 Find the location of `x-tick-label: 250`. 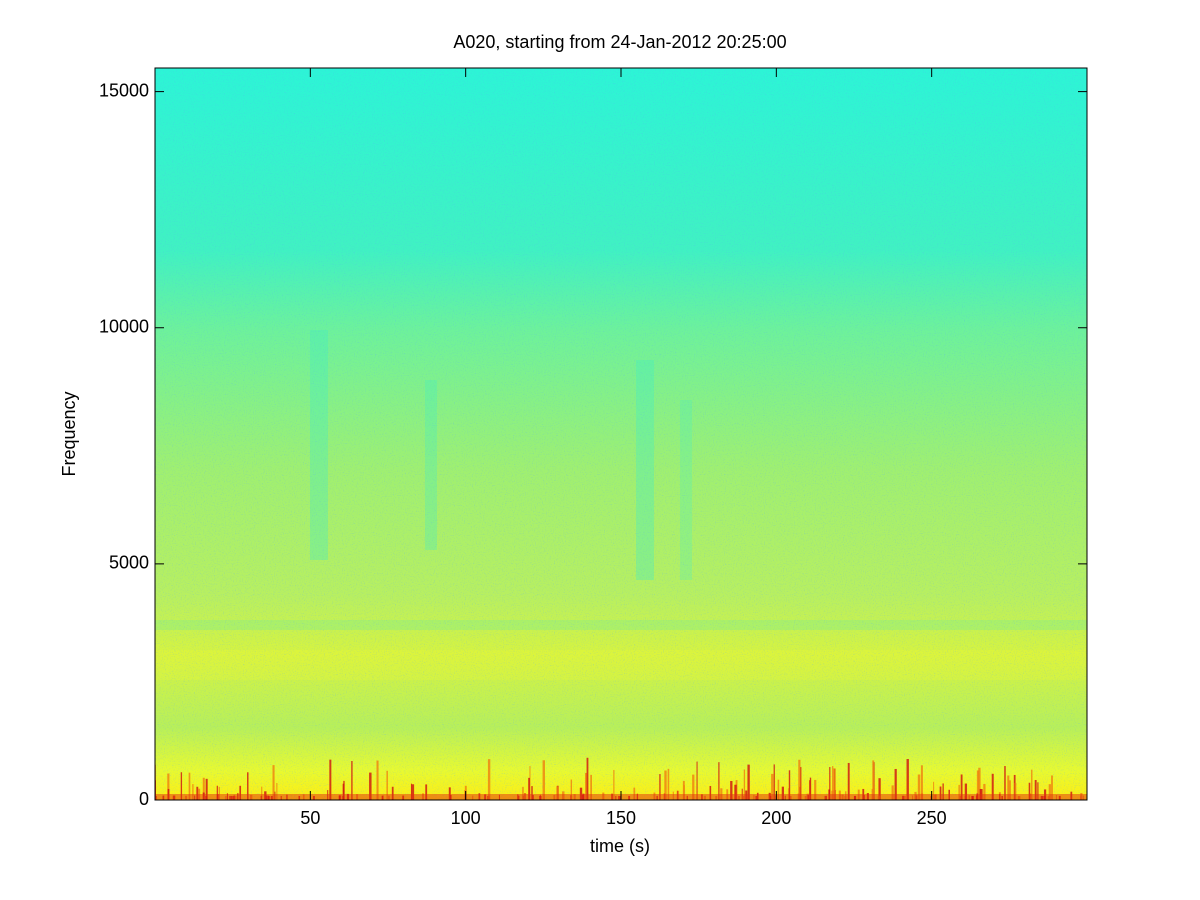

x-tick-label: 250 is located at coordinates (932, 818).